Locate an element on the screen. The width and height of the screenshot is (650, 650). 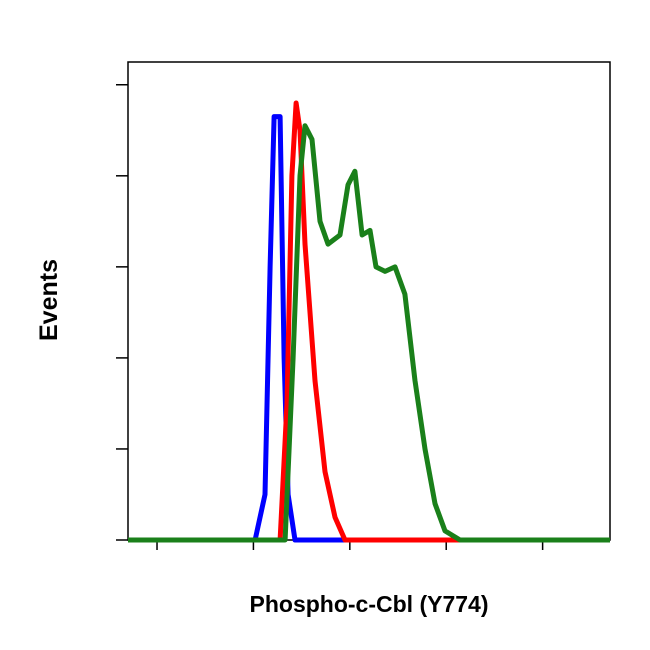
x-axis-label: Phospho-c-Cbl (Y774) is located at coordinates (369, 604).